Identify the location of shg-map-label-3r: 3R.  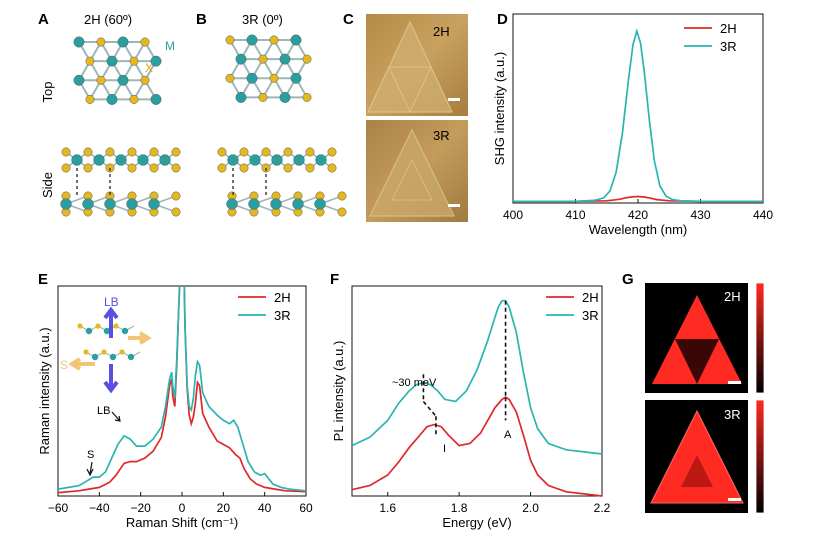
(732, 414).